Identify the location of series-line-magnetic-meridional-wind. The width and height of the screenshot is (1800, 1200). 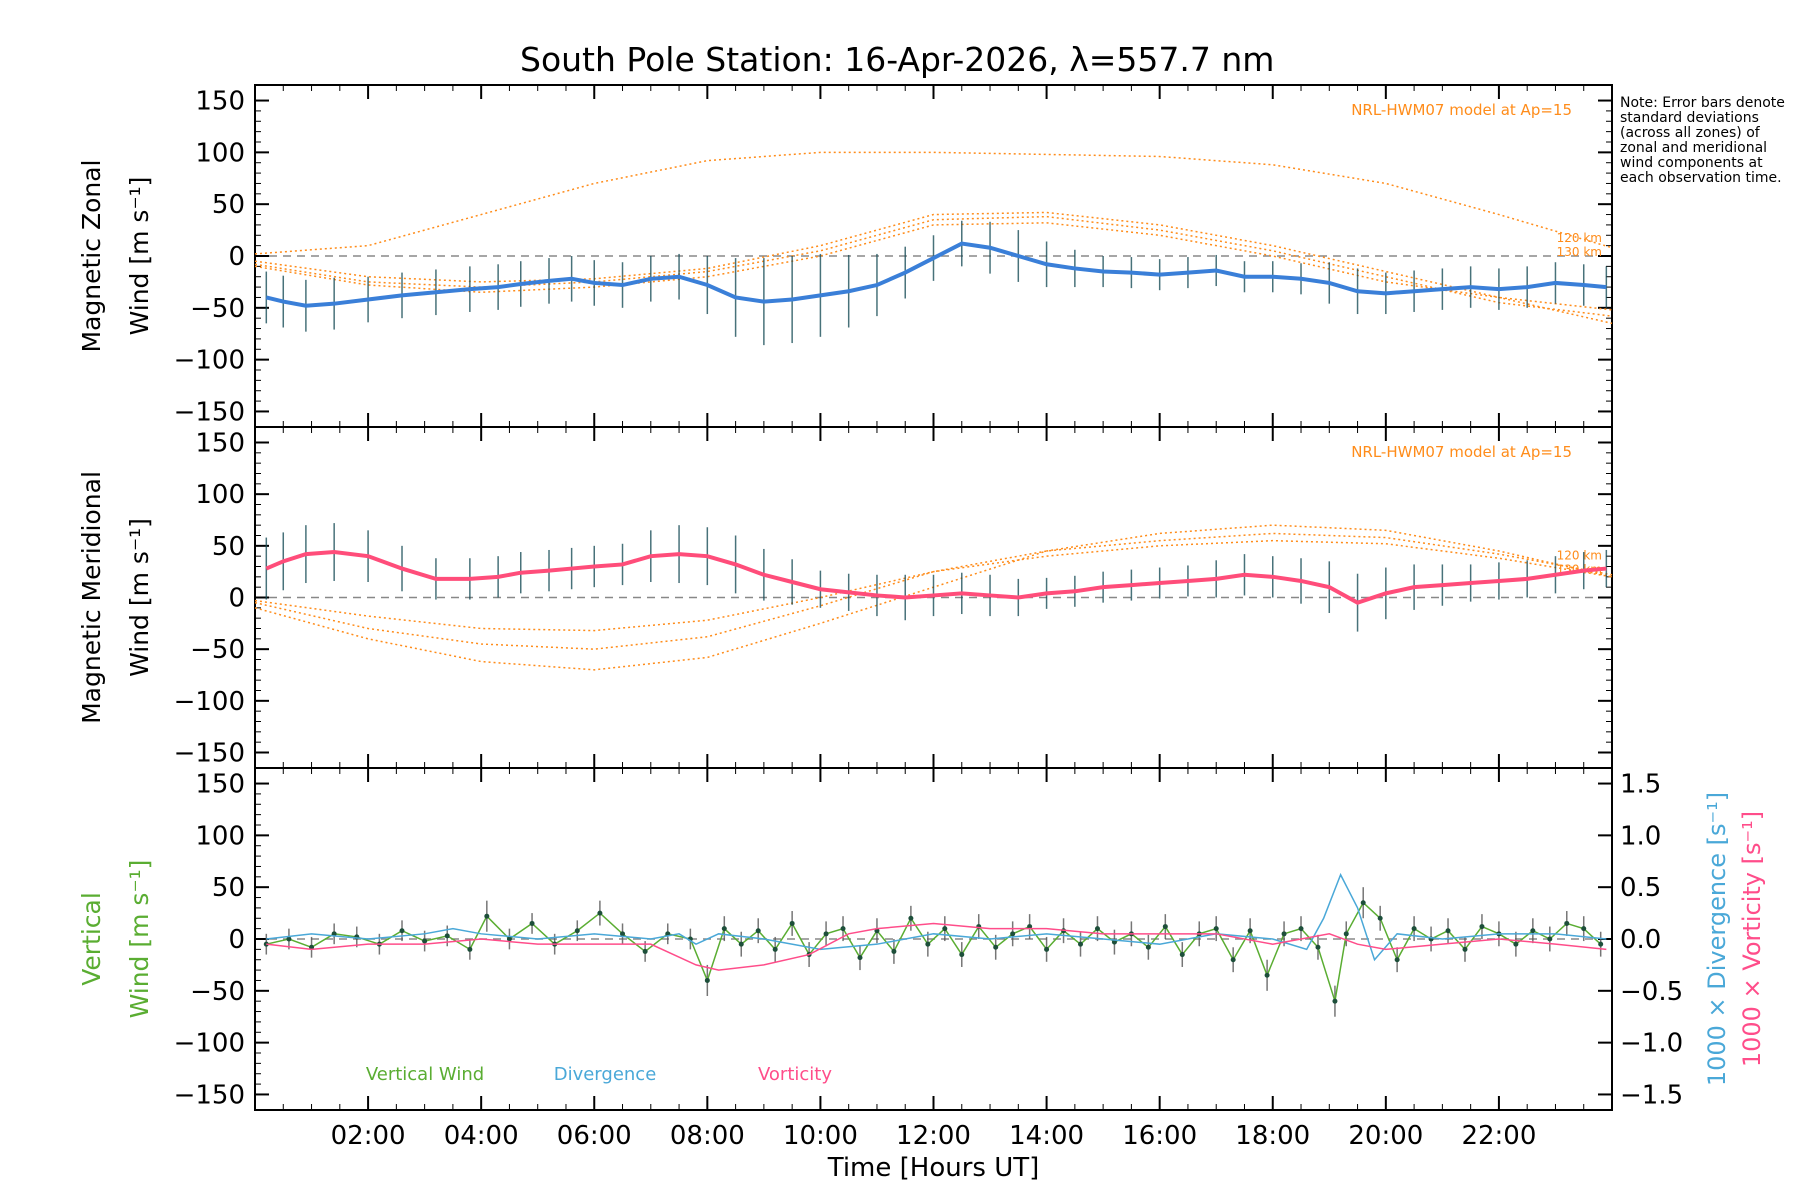
(936, 577).